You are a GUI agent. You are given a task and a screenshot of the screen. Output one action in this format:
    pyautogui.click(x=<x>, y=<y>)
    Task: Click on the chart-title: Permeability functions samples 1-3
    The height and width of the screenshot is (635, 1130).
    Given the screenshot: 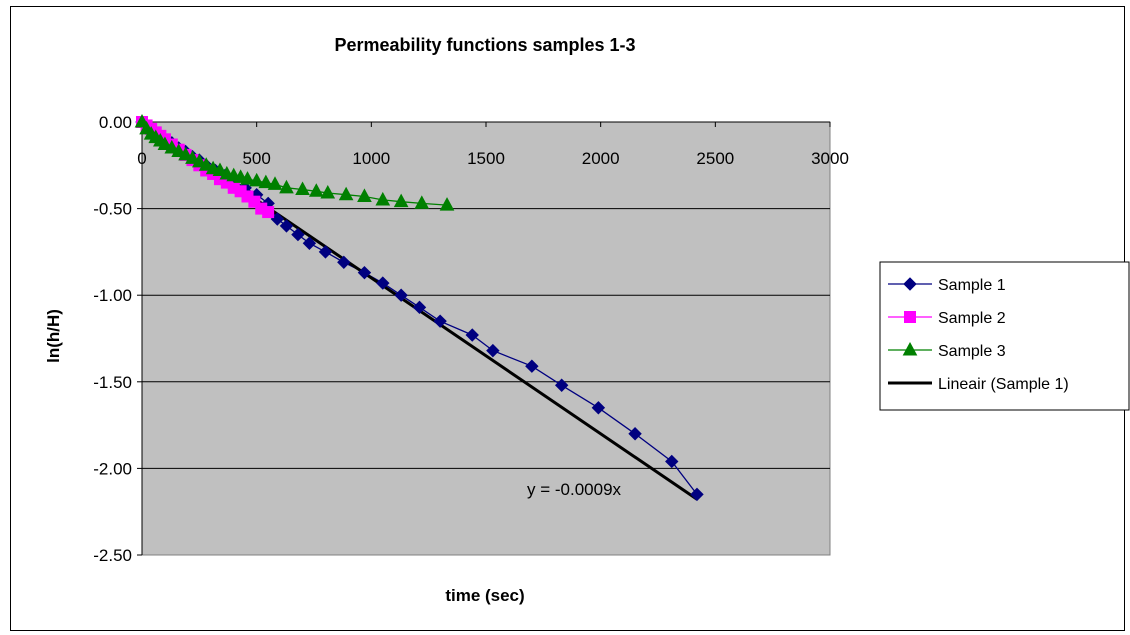 What is the action you would take?
    pyautogui.click(x=484, y=45)
    